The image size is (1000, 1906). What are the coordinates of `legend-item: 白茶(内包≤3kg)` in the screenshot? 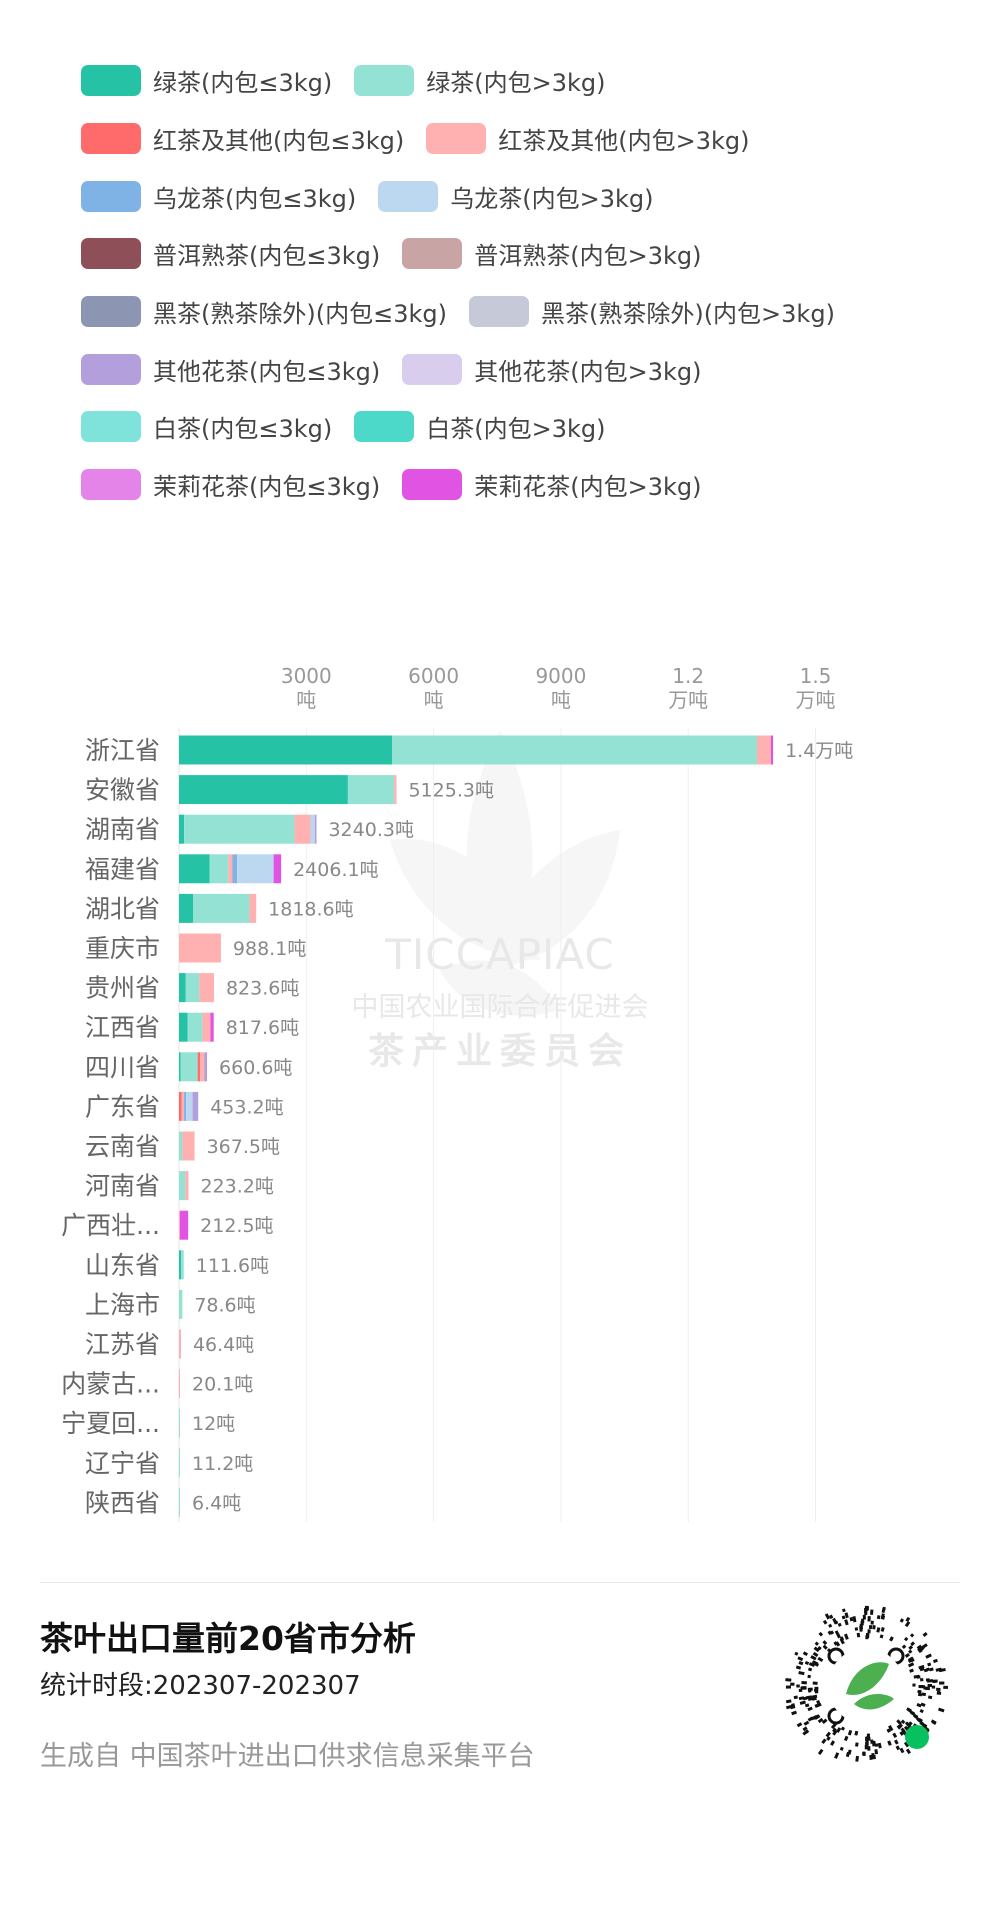 It's located at (206, 426).